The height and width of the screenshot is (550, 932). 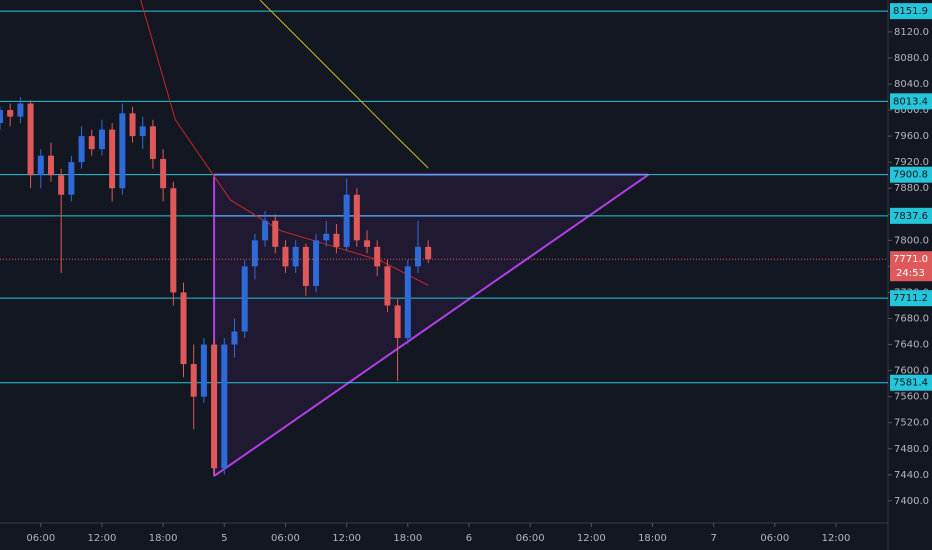 I want to click on y-tick-label: 8040.0, so click(x=911, y=84).